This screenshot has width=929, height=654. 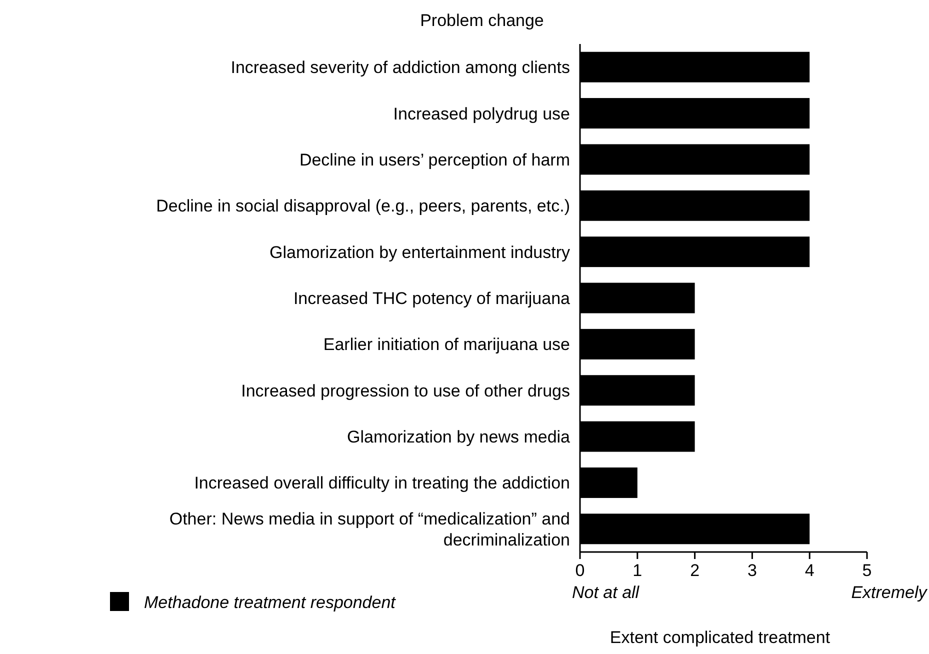 What do you see at coordinates (369, 529) in the screenshot?
I see `y-tick-label: Other: News media in support of “medicalization” and decriminalization` at bounding box center [369, 529].